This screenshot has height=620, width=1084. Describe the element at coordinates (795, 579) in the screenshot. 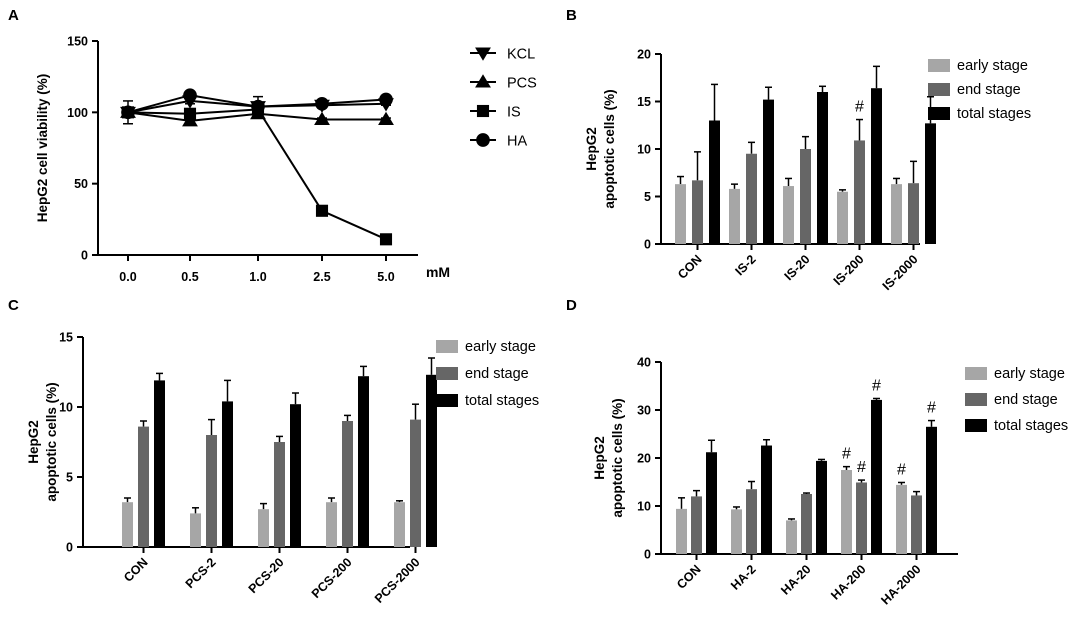

I see `x-tick-label-d: HA-20` at that location.